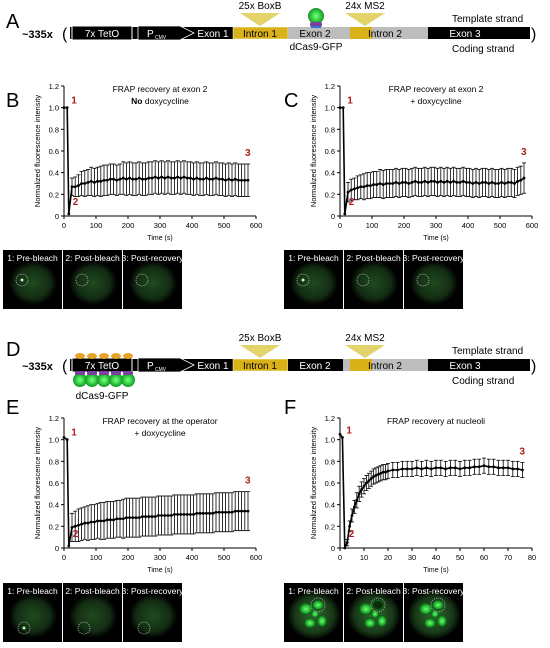  I want to click on y-tick-label: 0, so click(333, 216).